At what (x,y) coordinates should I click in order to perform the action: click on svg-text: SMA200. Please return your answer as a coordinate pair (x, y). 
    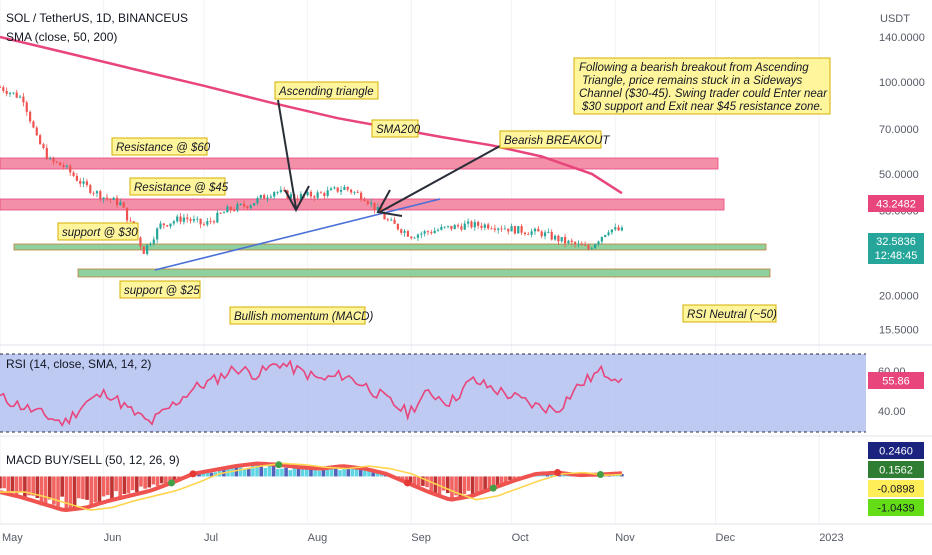
    Looking at the image, I should click on (398, 130).